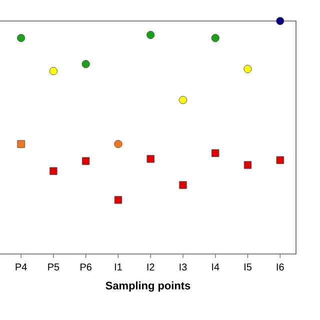 This screenshot has height=320, width=320. Describe the element at coordinates (118, 267) in the screenshot. I see `x-tick-label: I1` at that location.